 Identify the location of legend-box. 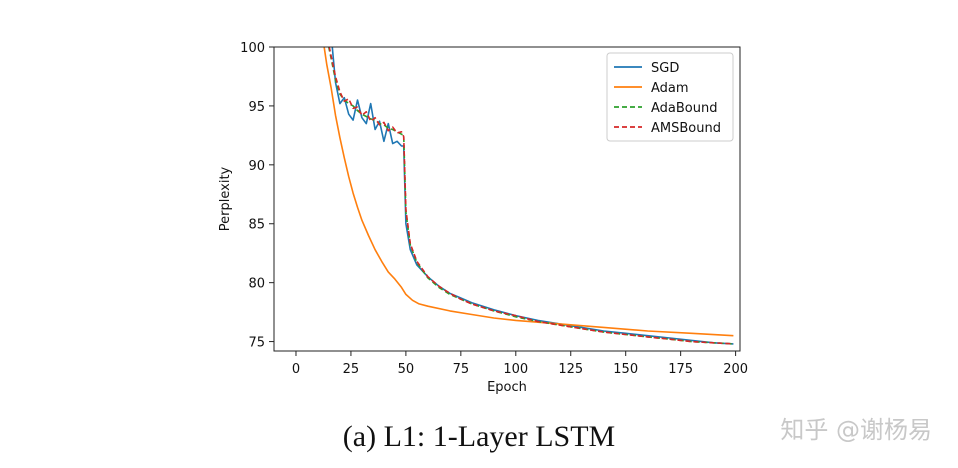
(670, 97).